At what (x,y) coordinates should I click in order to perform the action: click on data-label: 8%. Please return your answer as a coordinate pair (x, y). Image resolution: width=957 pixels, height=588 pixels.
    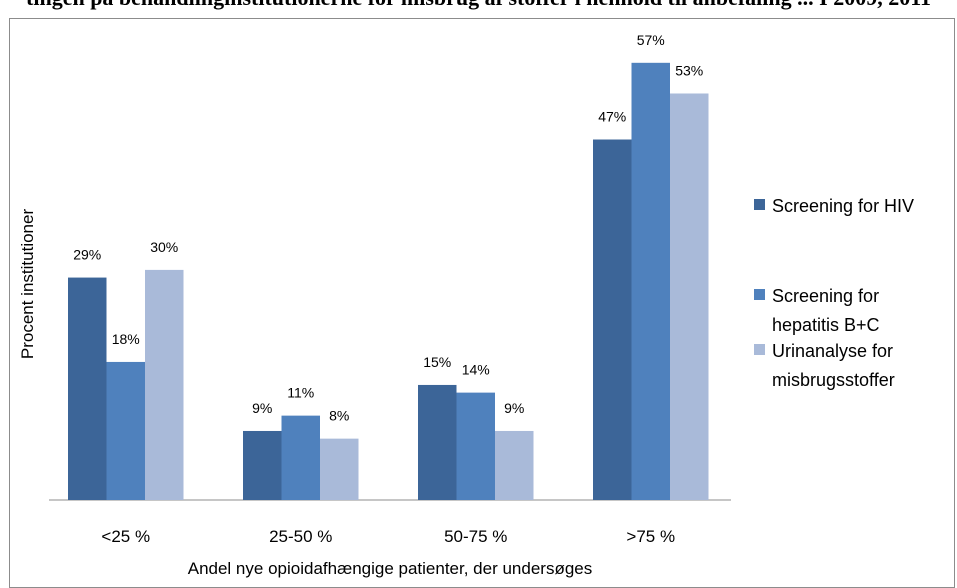
    Looking at the image, I should click on (339, 416).